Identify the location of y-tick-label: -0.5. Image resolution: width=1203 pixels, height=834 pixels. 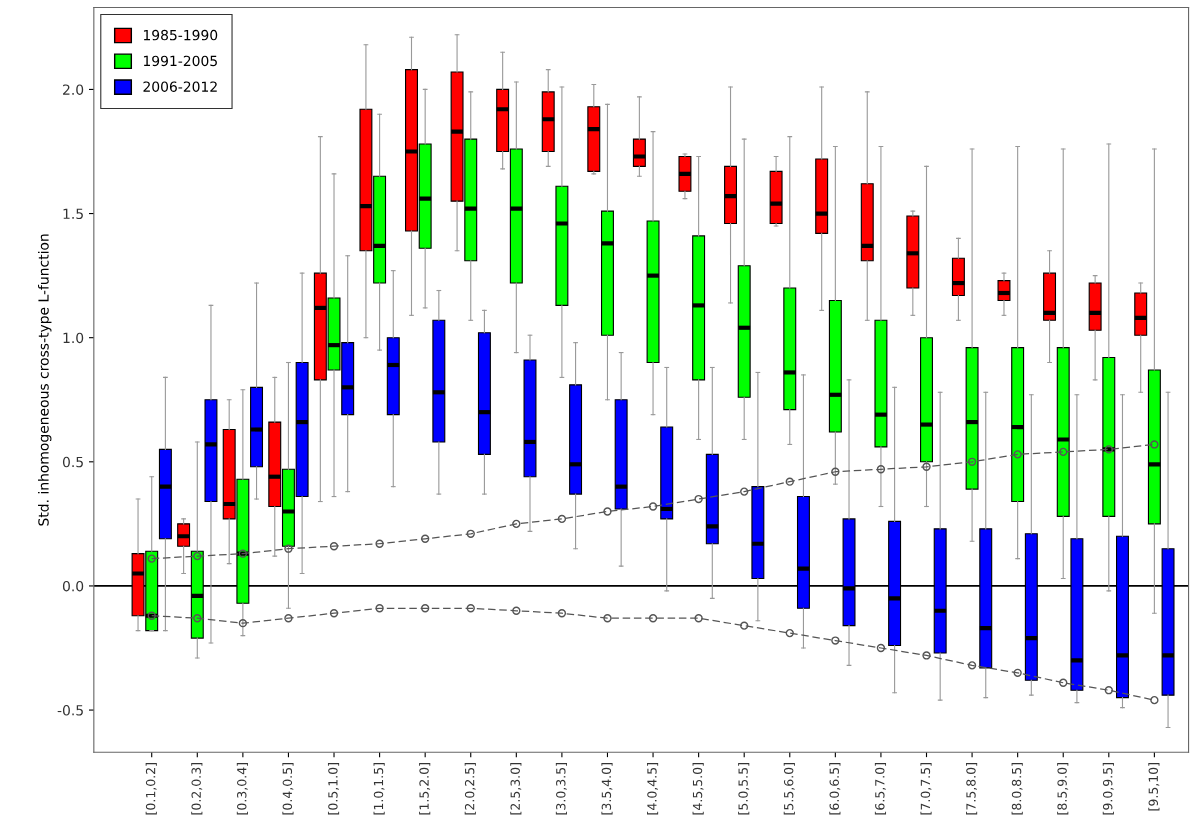
(70, 710).